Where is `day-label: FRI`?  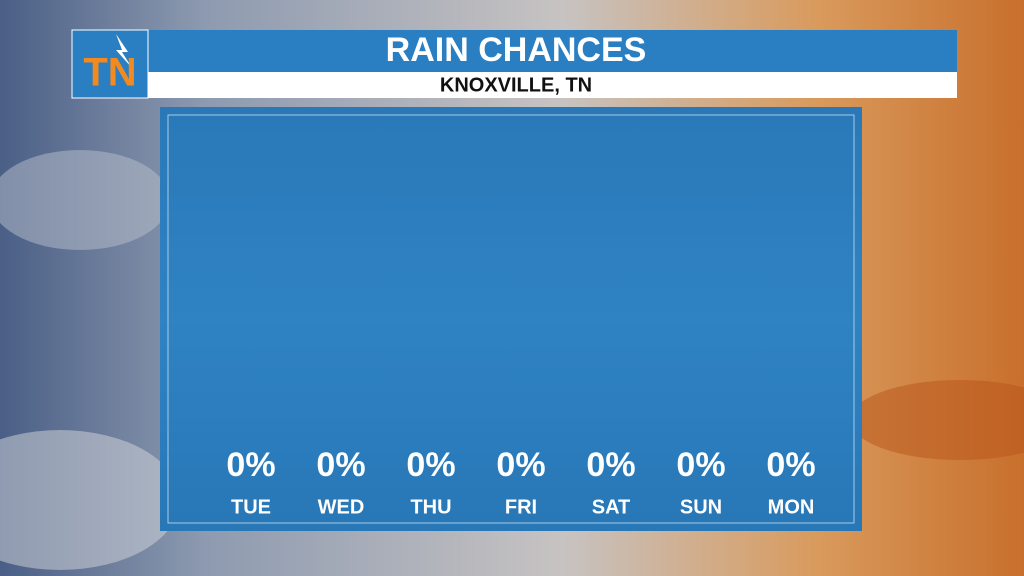 day-label: FRI is located at coordinates (521, 507).